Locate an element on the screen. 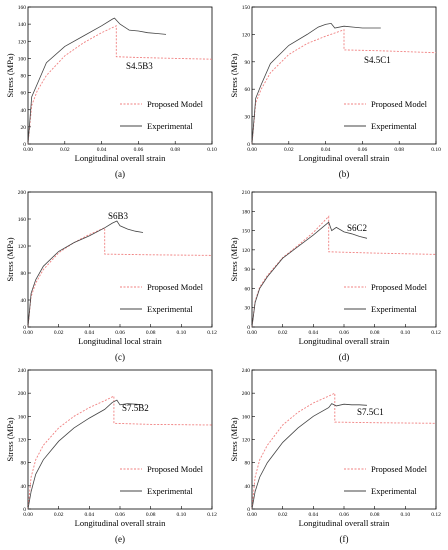 This screenshot has height=550, width=448. y-tick-label: 240 is located at coordinates (246, 371).